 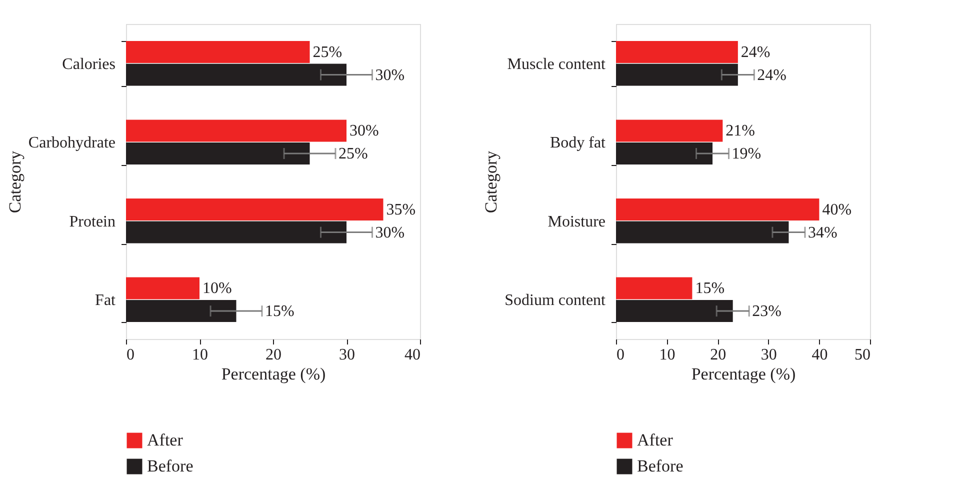 I want to click on y-tick-label: Sodium content, so click(x=555, y=301).